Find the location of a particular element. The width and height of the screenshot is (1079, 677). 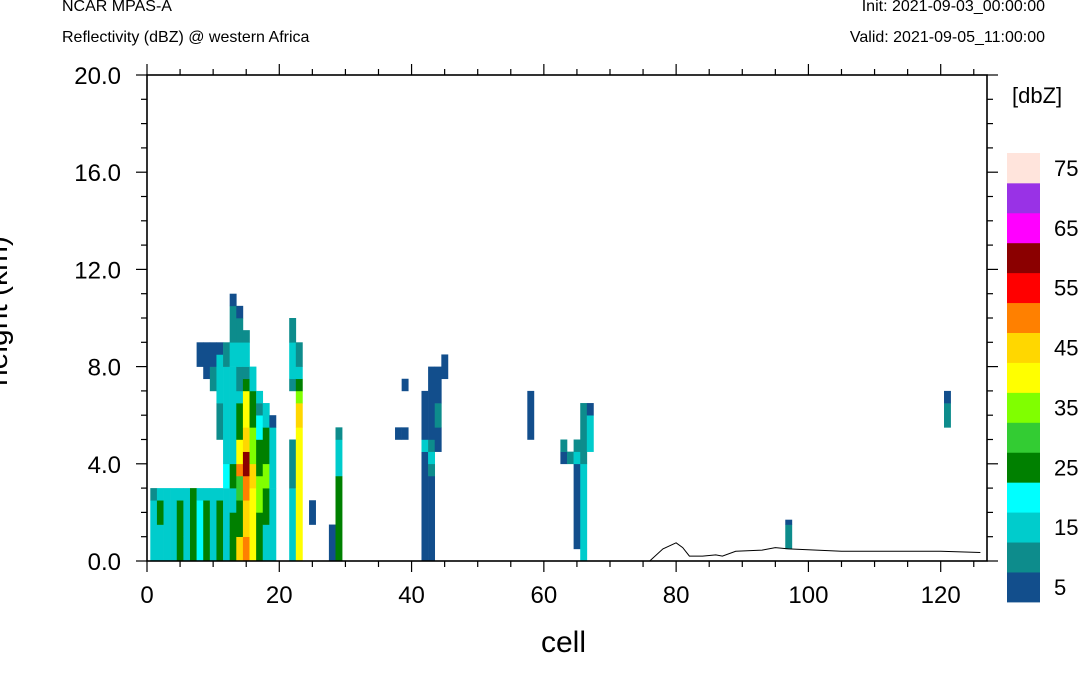

field-subtitle: Reflectivity (dBZ) @ western Africa is located at coordinates (186, 37).